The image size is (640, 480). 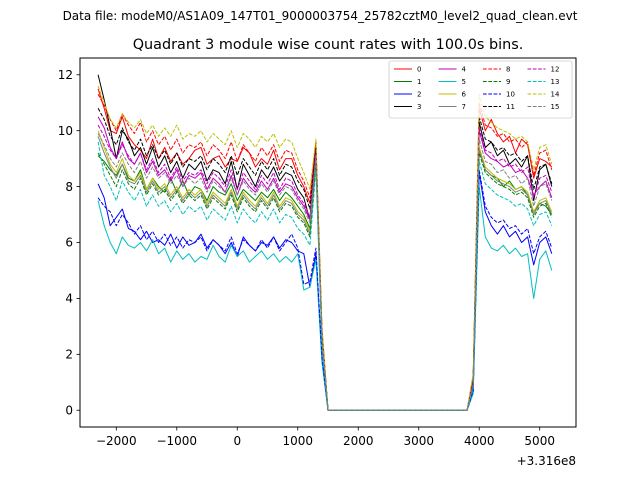 I want to click on legend-label-8: 8, so click(x=508, y=70).